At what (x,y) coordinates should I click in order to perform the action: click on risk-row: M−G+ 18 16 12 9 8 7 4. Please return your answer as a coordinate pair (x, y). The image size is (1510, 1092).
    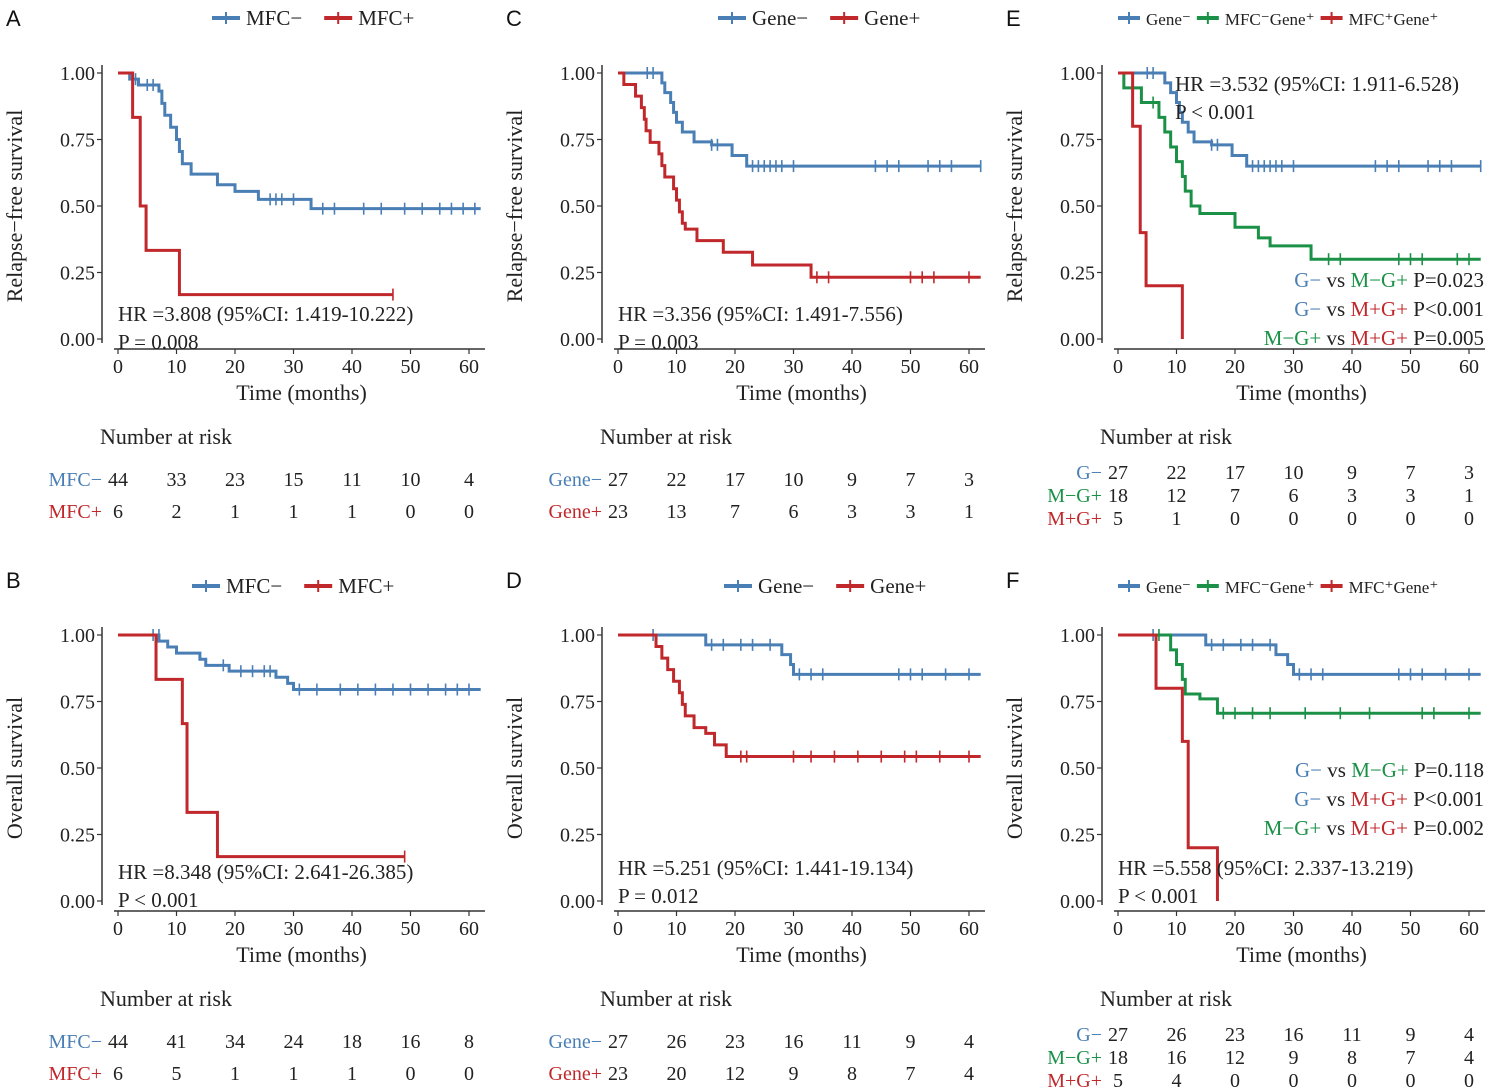
    Looking at the image, I should click on (1260, 1058).